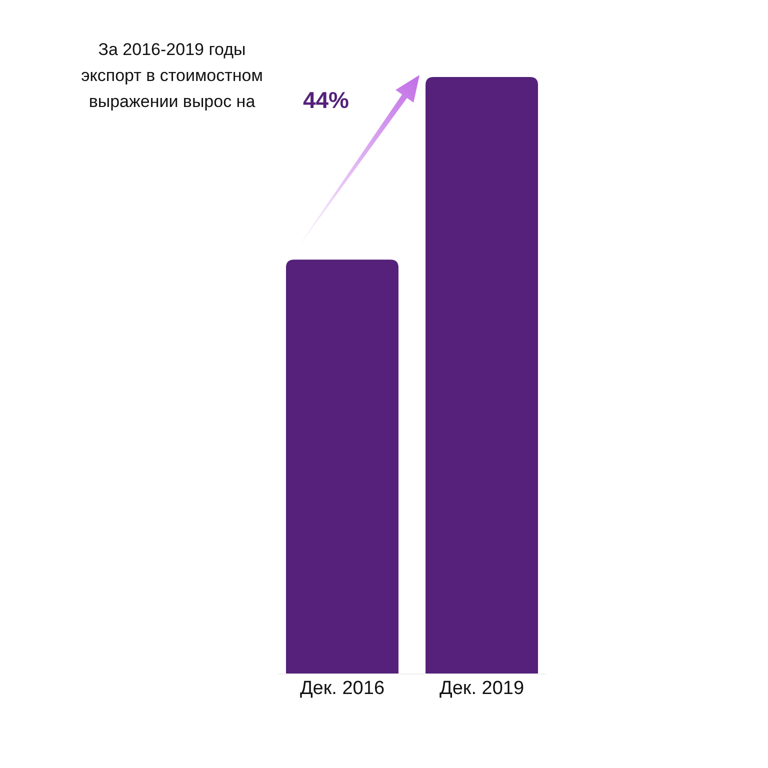 This screenshot has height=768, width=768. What do you see at coordinates (326, 100) in the screenshot?
I see `annotation: 44%` at bounding box center [326, 100].